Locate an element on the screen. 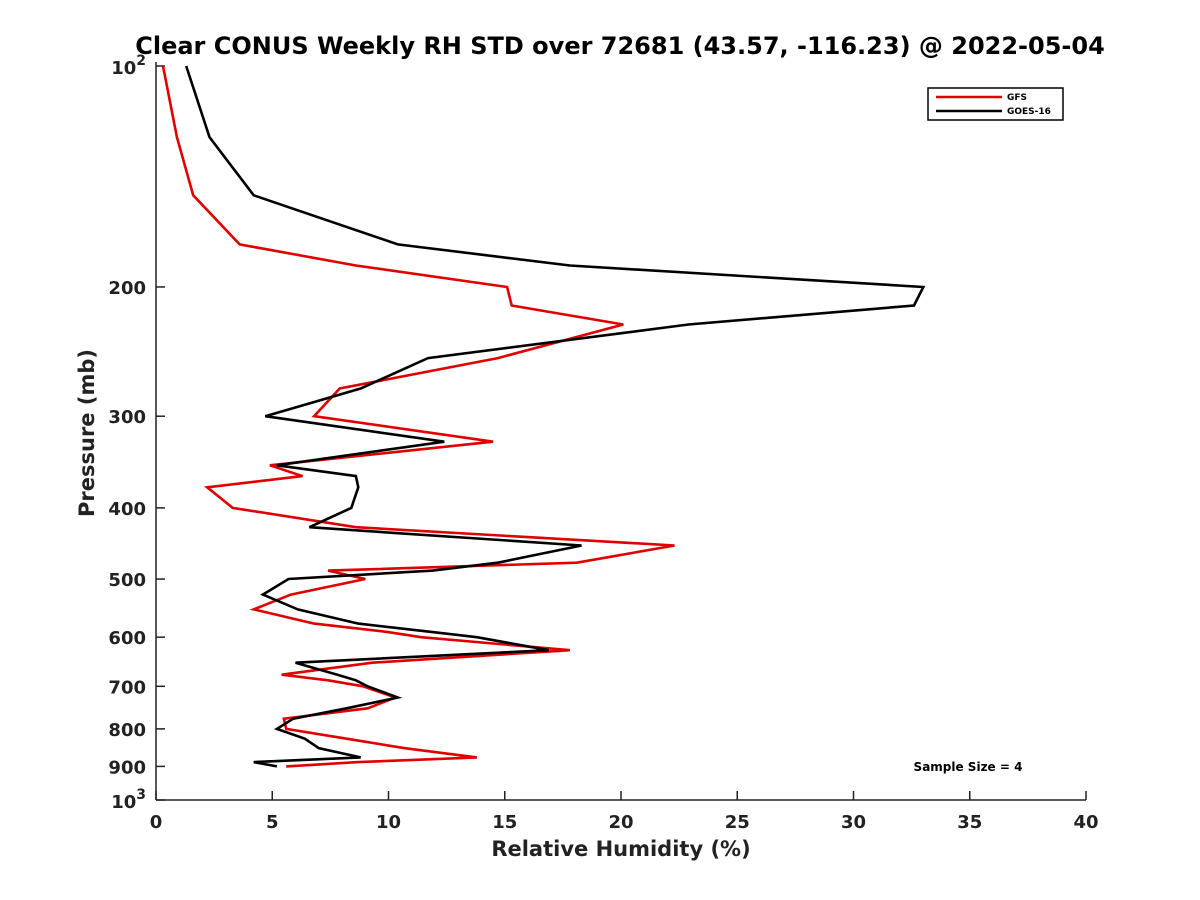 This screenshot has width=1200, height=900. y-tick-label: 800 is located at coordinates (127, 730).